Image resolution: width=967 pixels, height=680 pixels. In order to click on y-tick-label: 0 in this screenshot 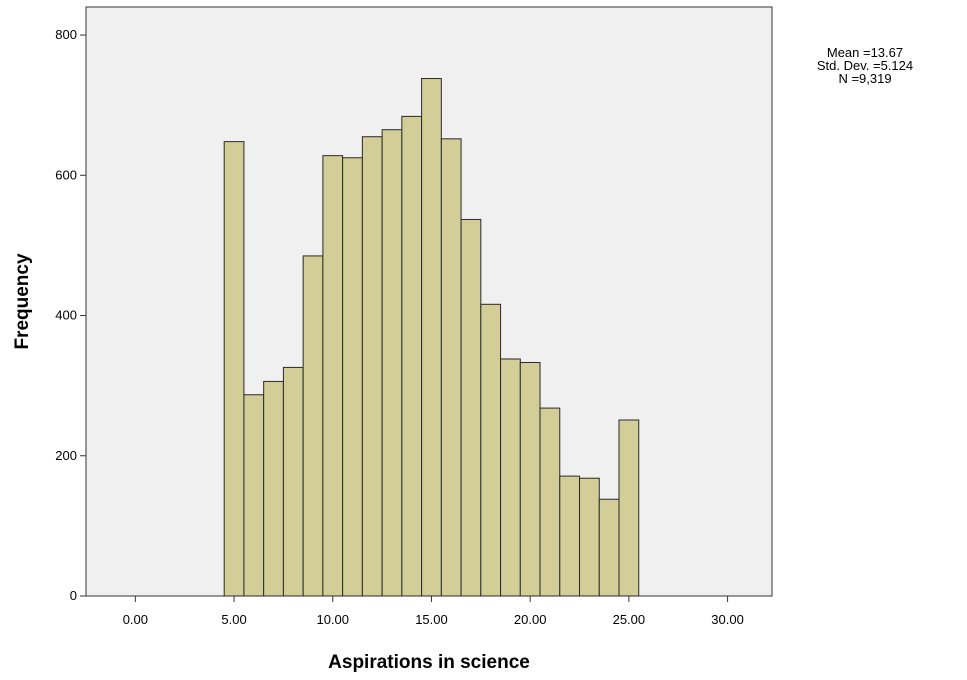, I will do `click(73, 595)`.